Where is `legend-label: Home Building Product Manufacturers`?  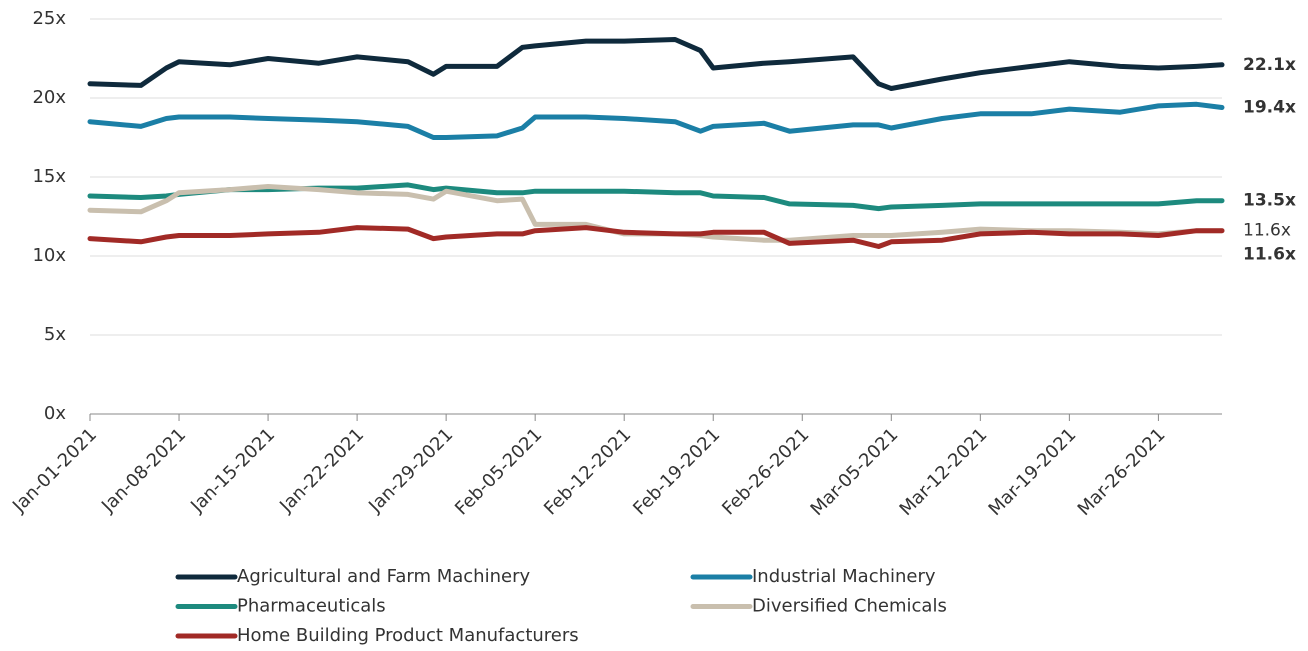 legend-label: Home Building Product Manufacturers is located at coordinates (408, 635).